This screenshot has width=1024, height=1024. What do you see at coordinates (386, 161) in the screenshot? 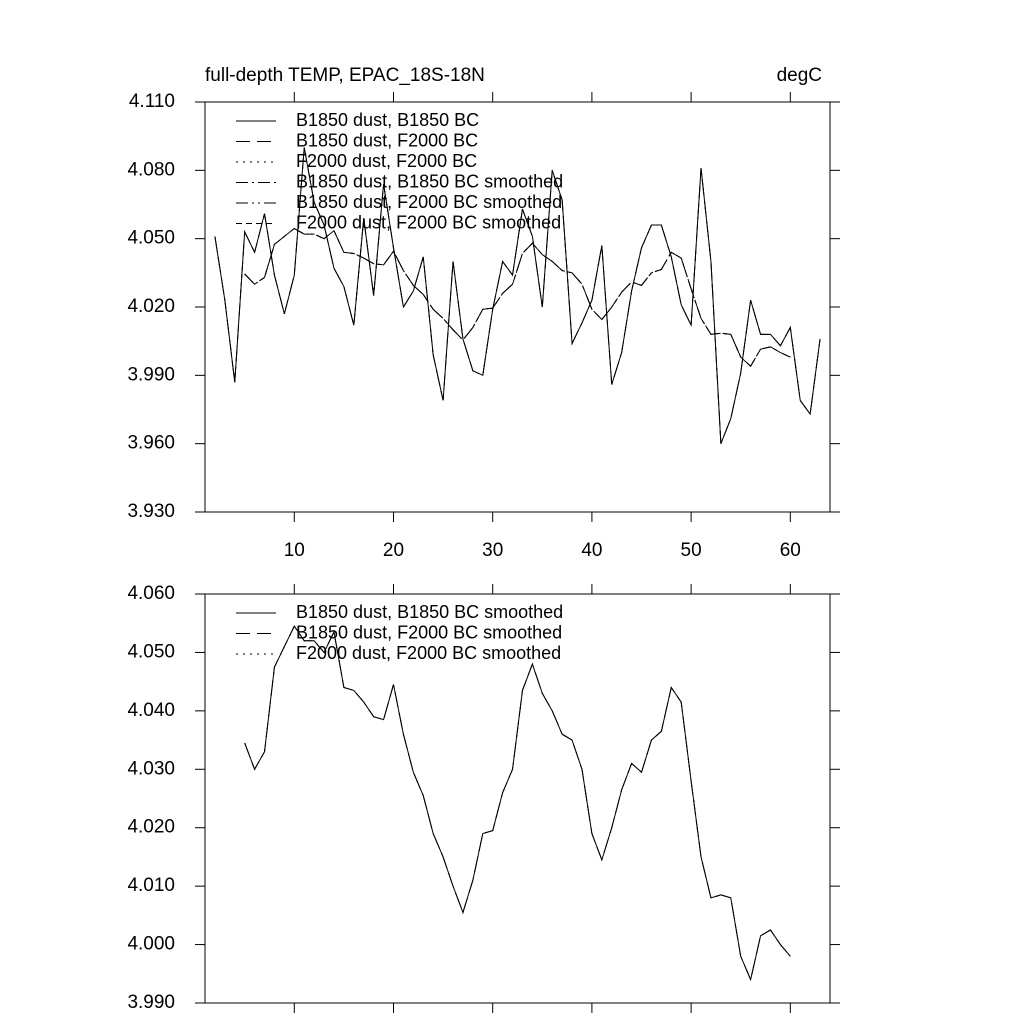
I see `legend-label: F2000 dust, F2000 BC` at bounding box center [386, 161].